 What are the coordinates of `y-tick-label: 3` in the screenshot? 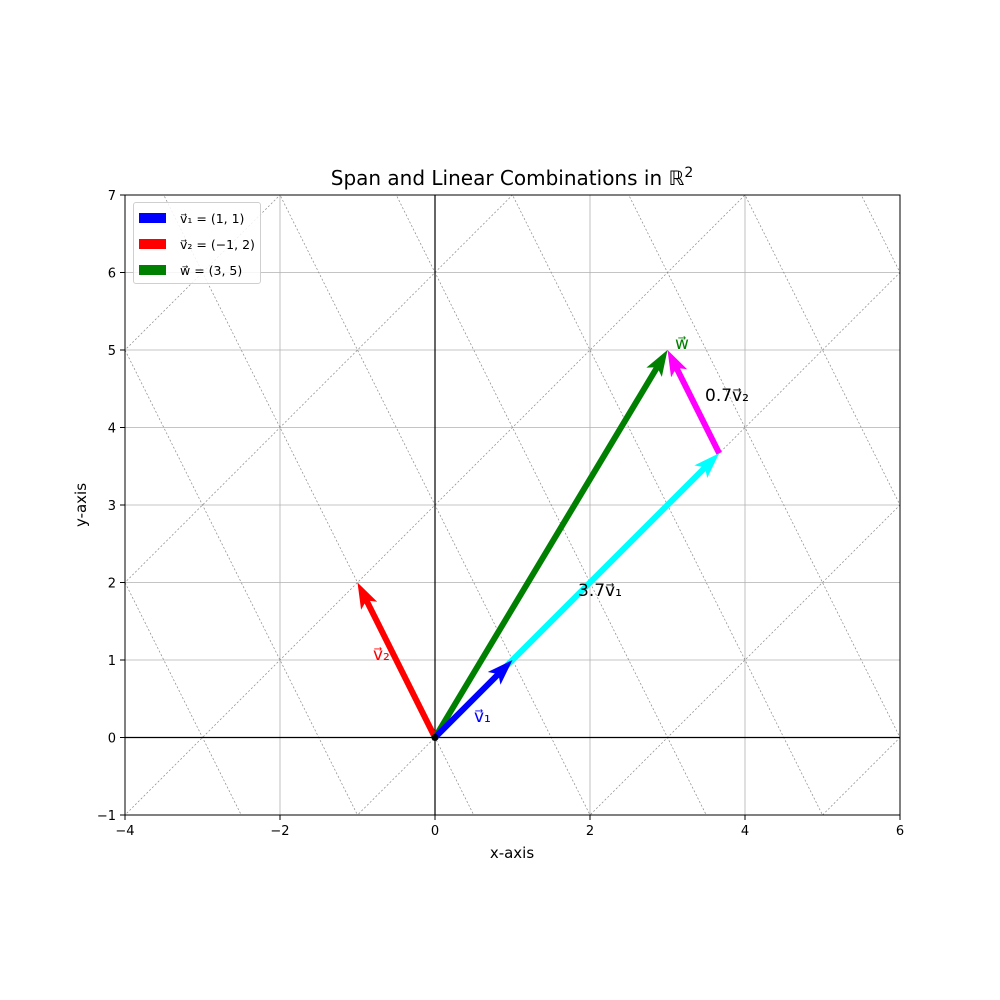 It's located at (112, 506).